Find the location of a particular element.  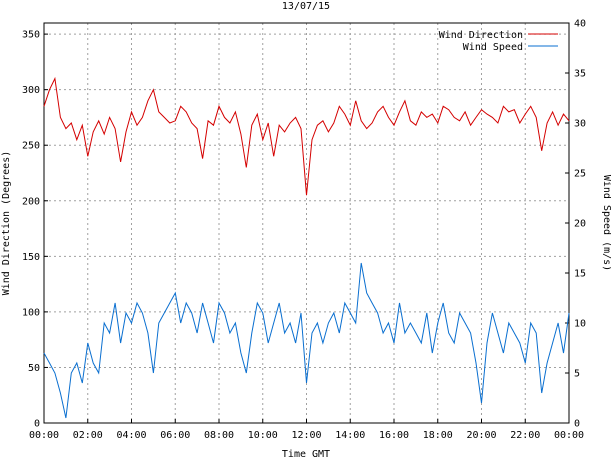

x-tick-label: 18:00 is located at coordinates (438, 435).